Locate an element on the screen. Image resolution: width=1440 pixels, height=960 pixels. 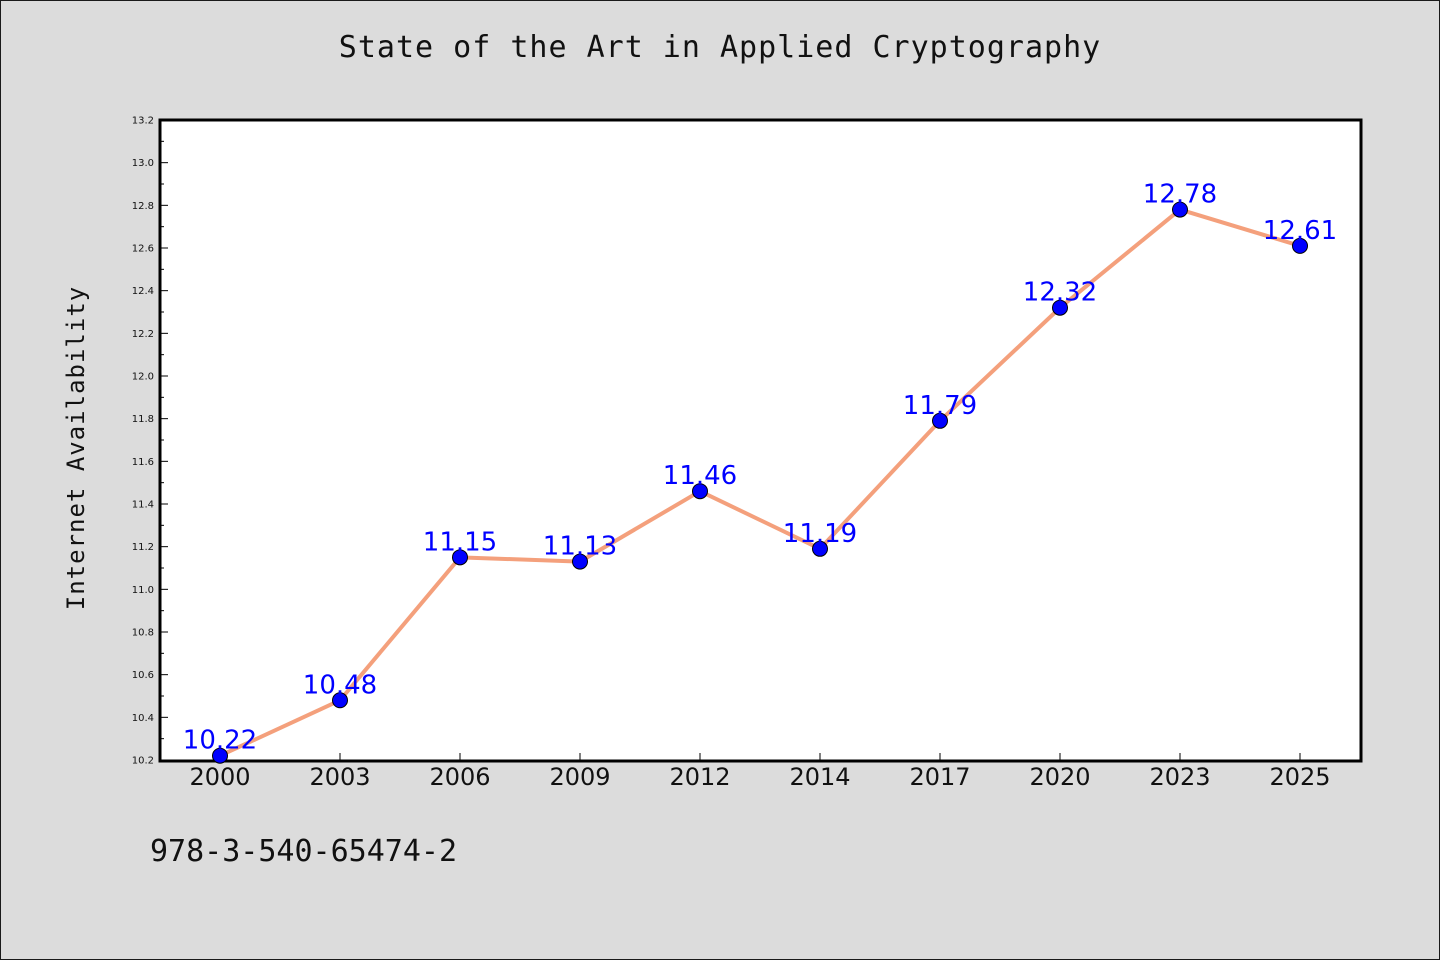
chart-title: State of the Art in Applied Cryptography is located at coordinates (720, 47).